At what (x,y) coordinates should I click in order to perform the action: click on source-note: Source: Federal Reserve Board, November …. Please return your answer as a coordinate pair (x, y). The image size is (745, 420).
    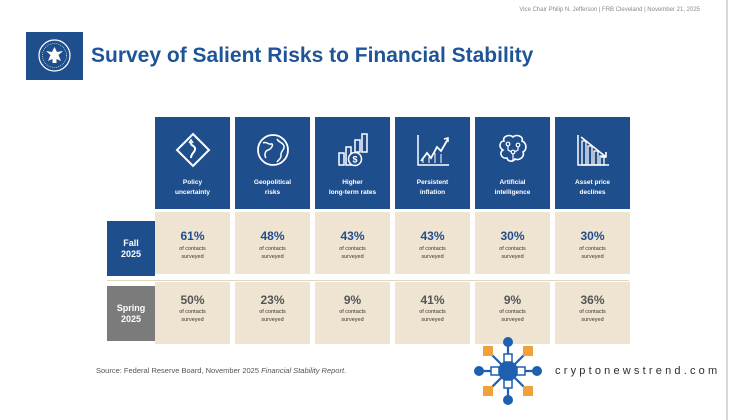
    Looking at the image, I should click on (221, 370).